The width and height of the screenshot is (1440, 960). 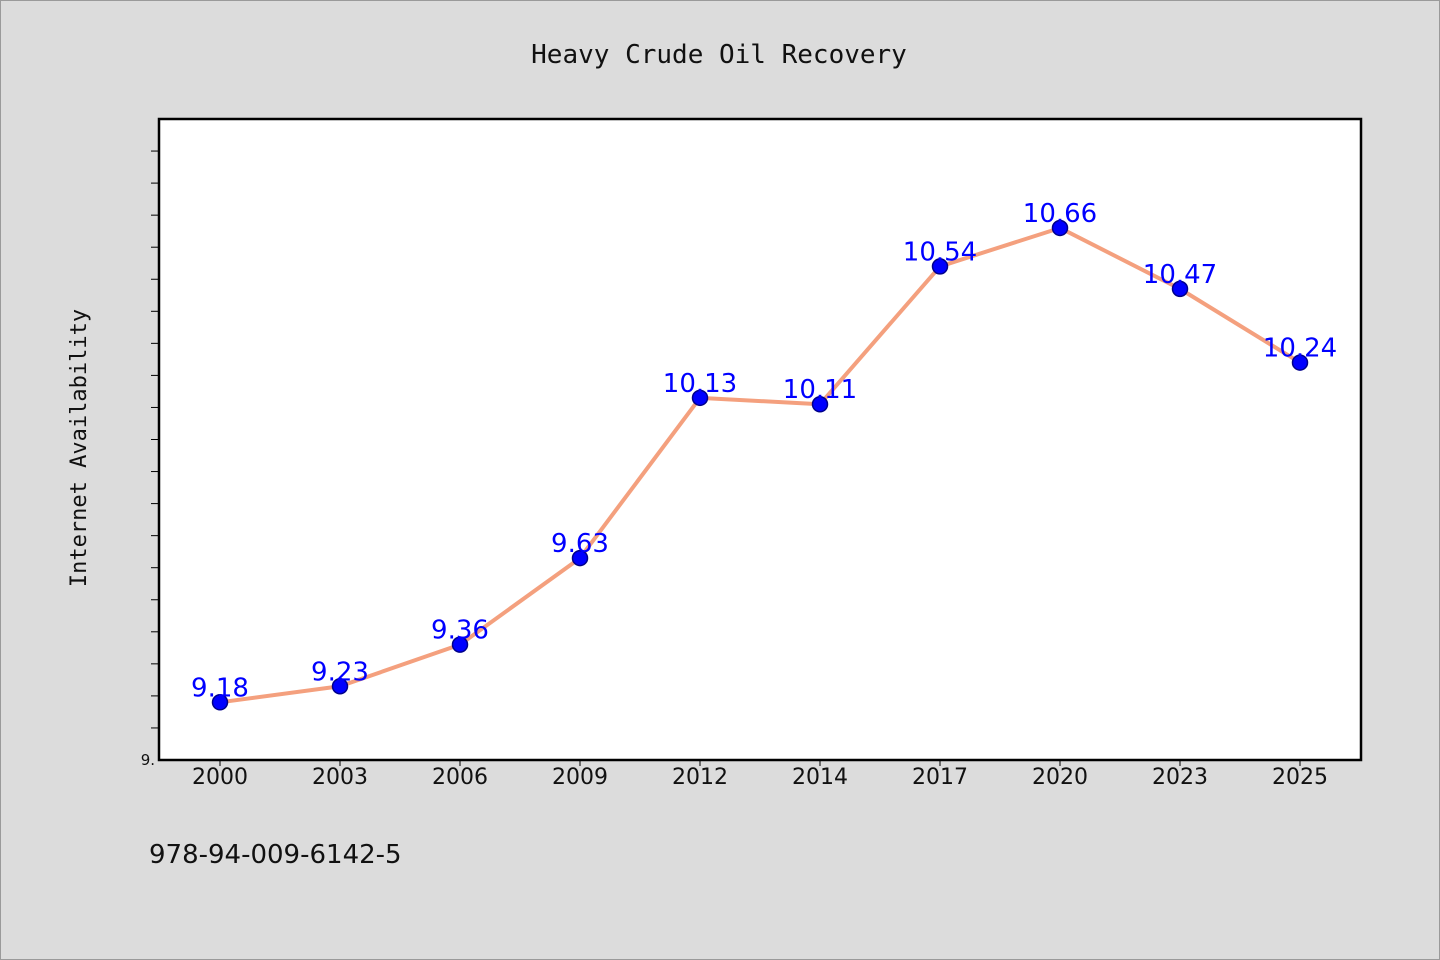 What do you see at coordinates (1060, 214) in the screenshot?
I see `data-label: 10.66` at bounding box center [1060, 214].